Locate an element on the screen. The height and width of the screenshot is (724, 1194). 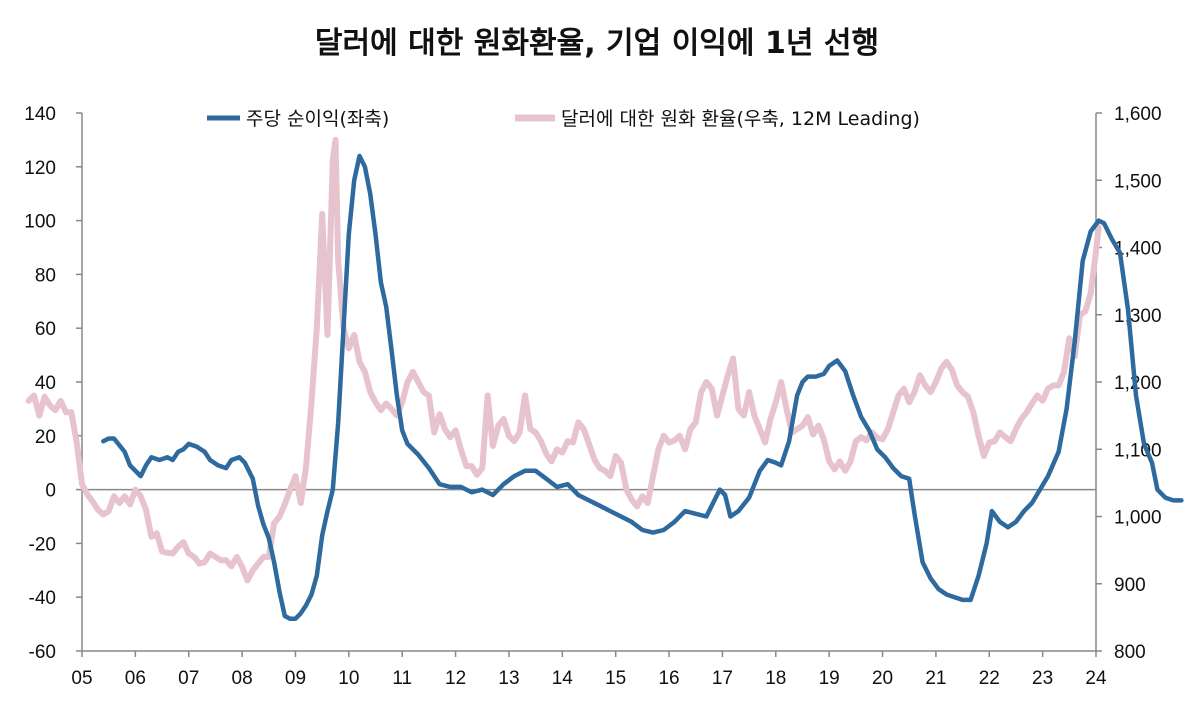
y-left-tick-label: 60 is located at coordinates (45, 329).